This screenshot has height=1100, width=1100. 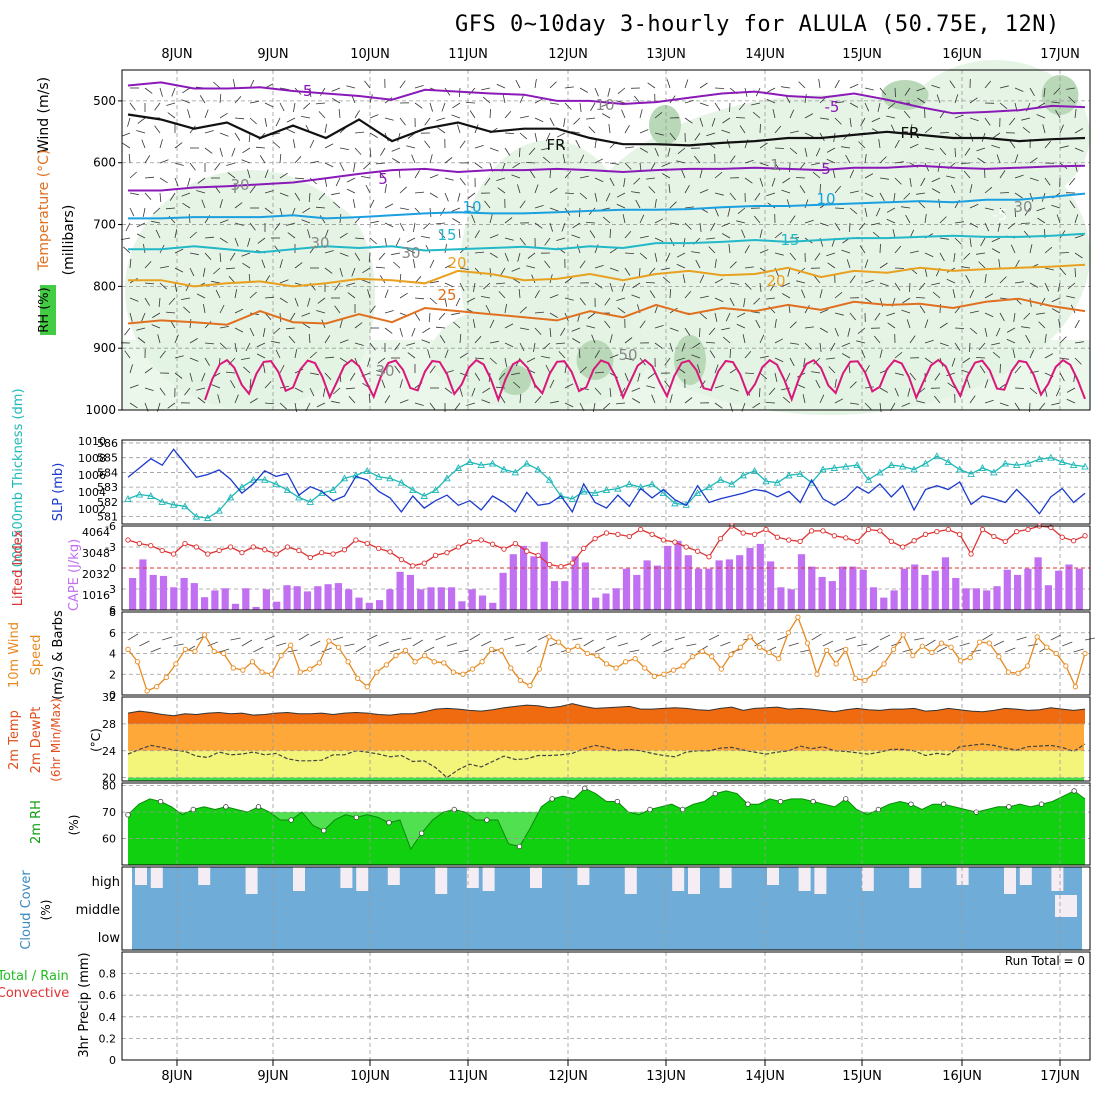 What do you see at coordinates (780, 801) in the screenshot?
I see `rh2m-point` at bounding box center [780, 801].